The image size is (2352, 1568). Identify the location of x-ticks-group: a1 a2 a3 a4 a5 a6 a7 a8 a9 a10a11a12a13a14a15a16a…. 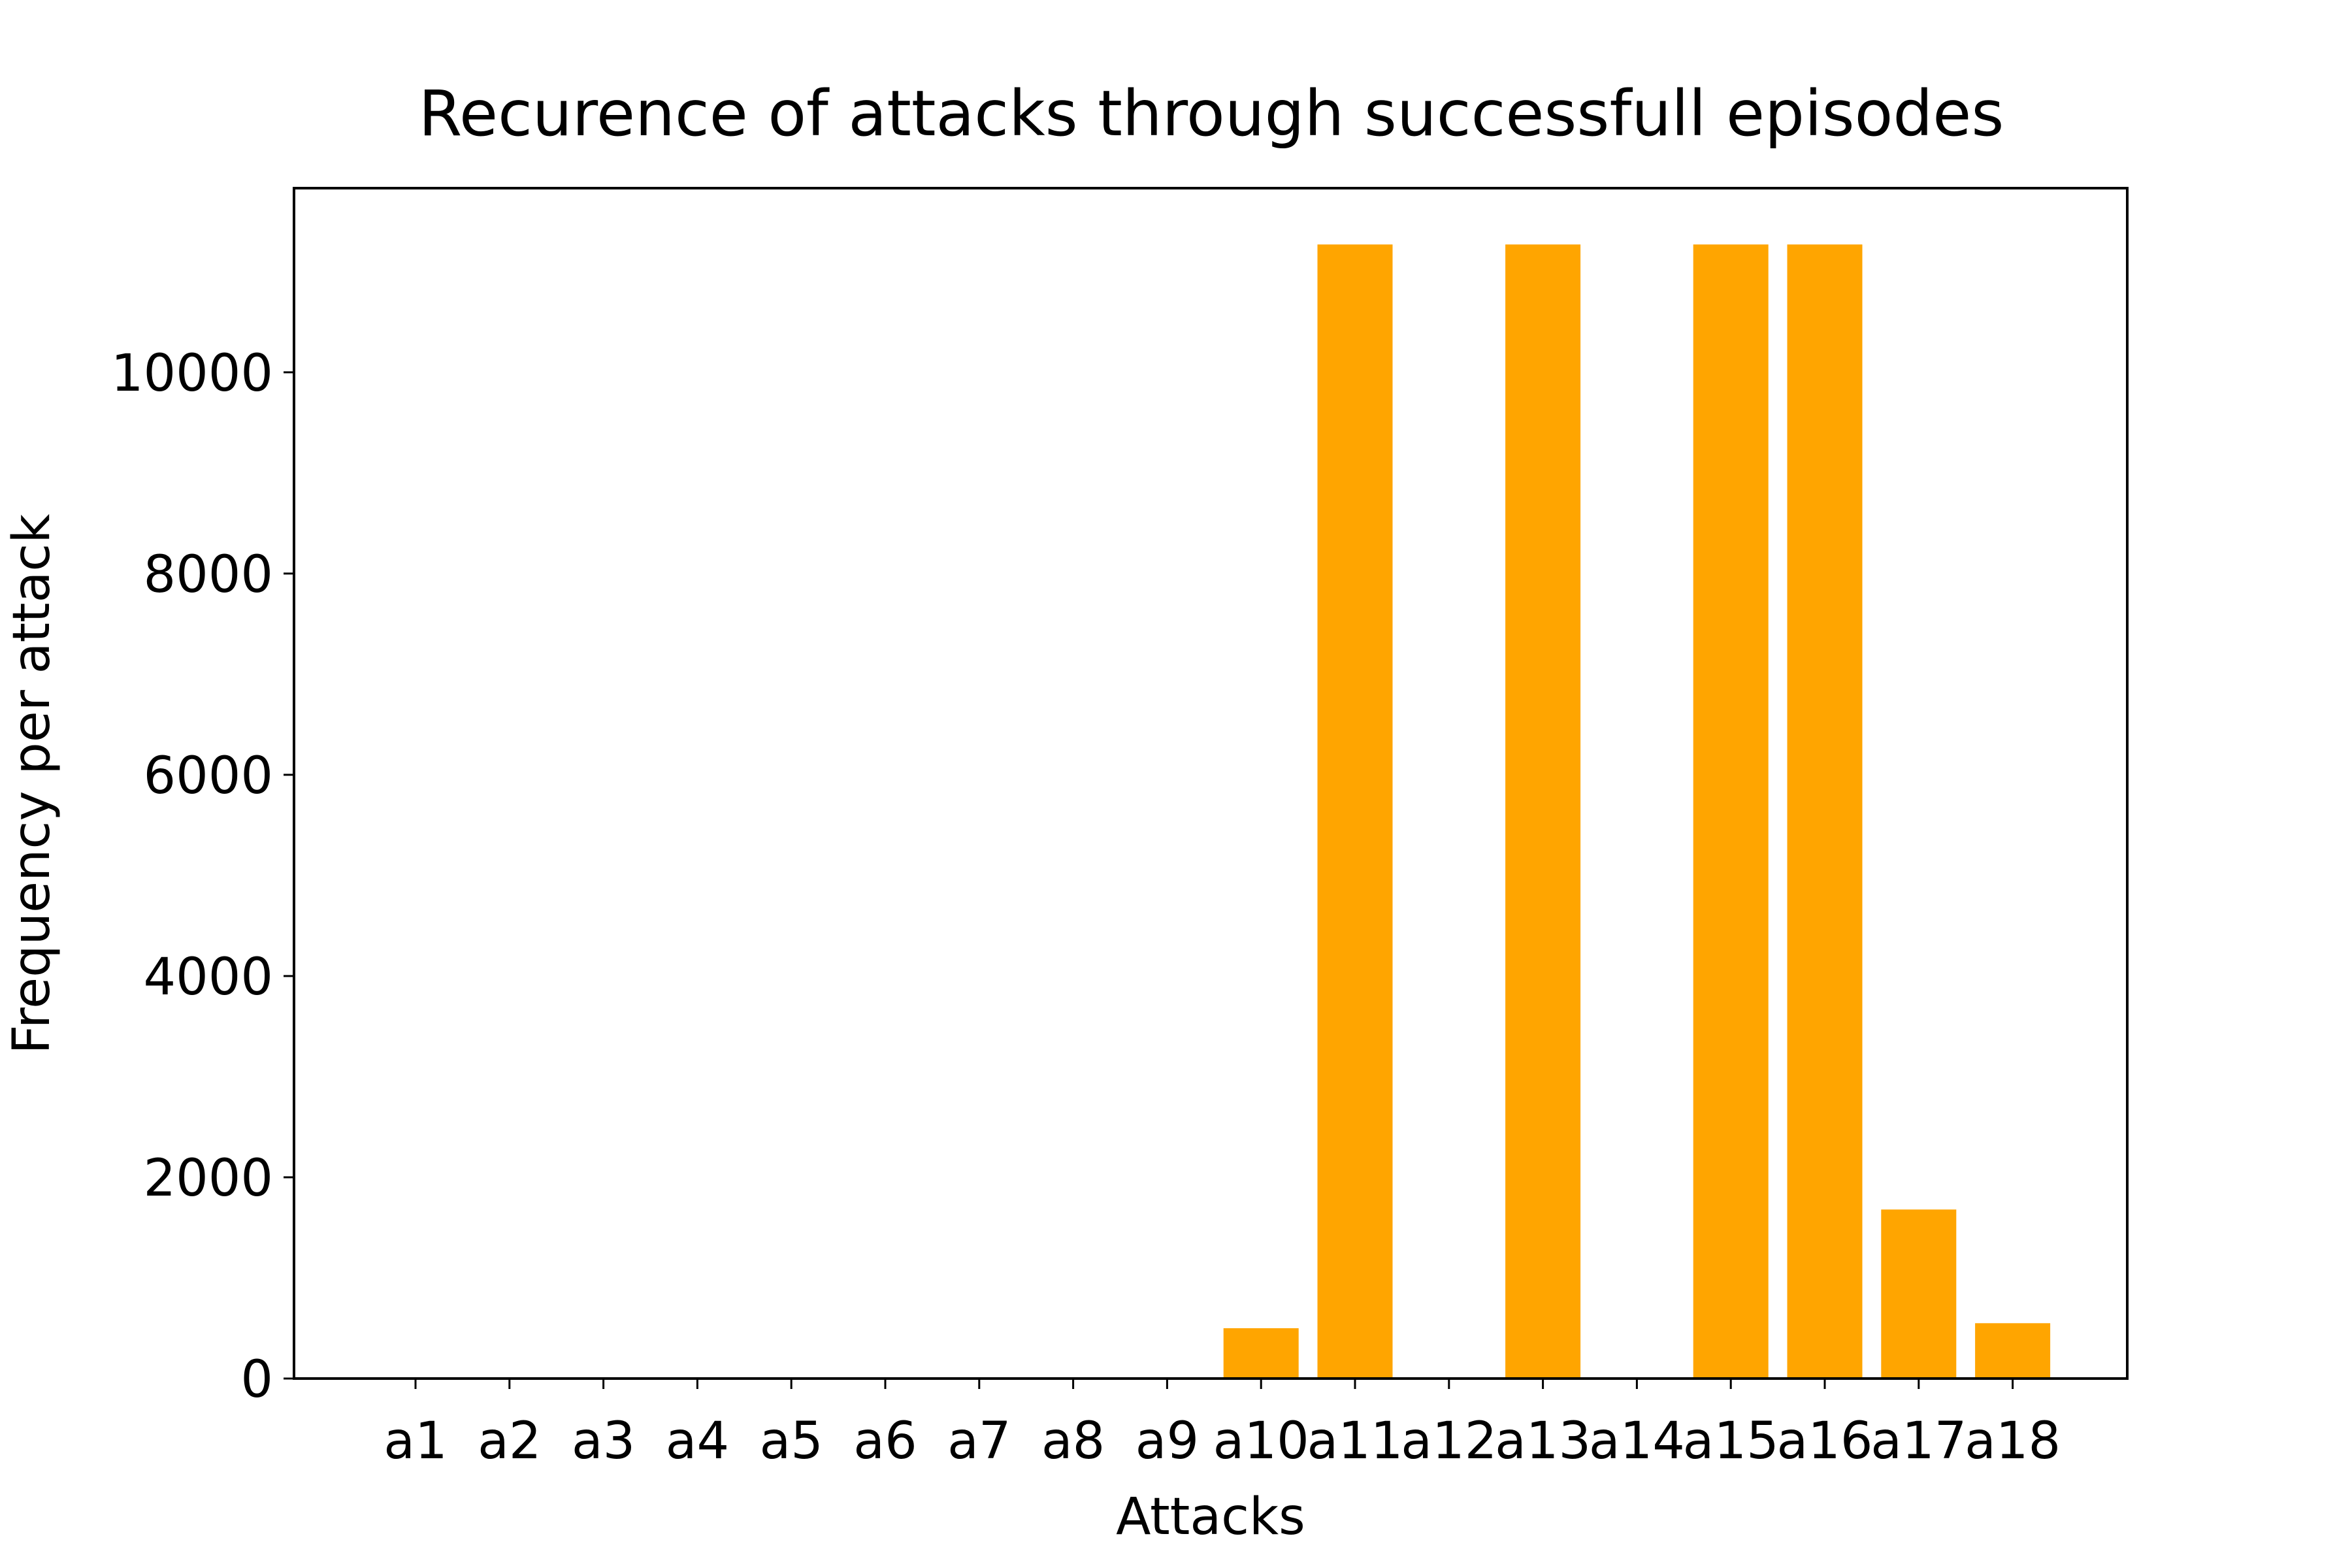
(1222, 1425).